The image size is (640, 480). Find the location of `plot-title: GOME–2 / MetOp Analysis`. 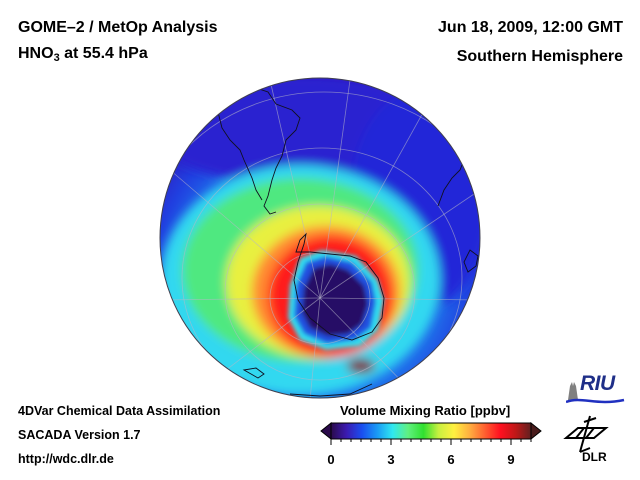

plot-title: GOME–2 / MetOp Analysis is located at coordinates (118, 27).